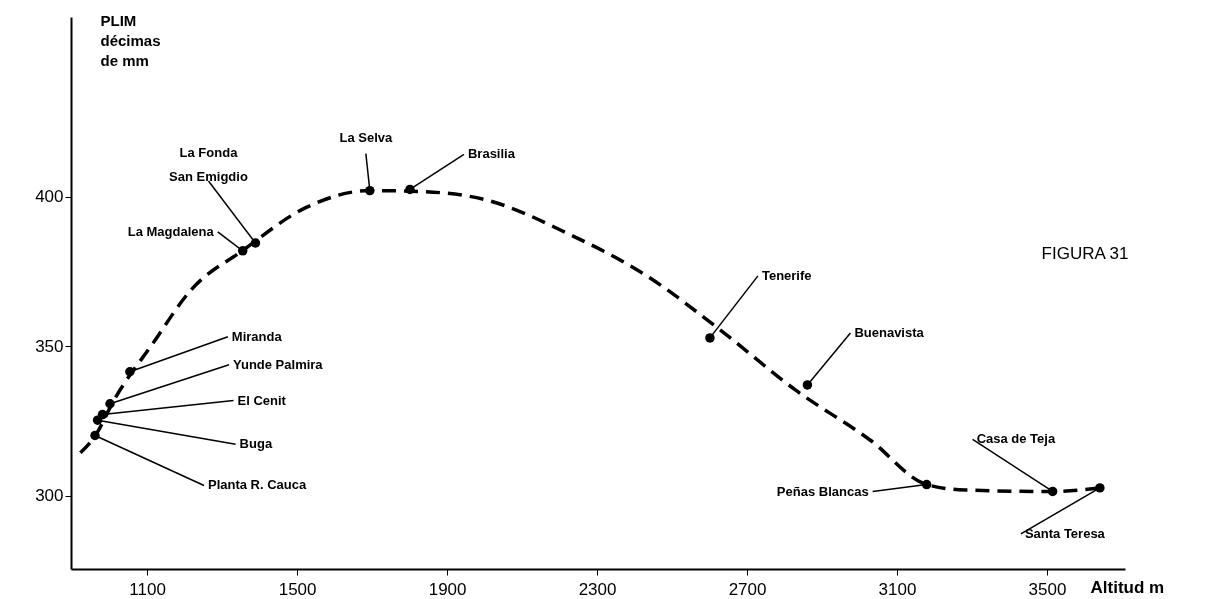 The height and width of the screenshot is (599, 1207). What do you see at coordinates (297, 589) in the screenshot?
I see `x-tick-label: 1500` at bounding box center [297, 589].